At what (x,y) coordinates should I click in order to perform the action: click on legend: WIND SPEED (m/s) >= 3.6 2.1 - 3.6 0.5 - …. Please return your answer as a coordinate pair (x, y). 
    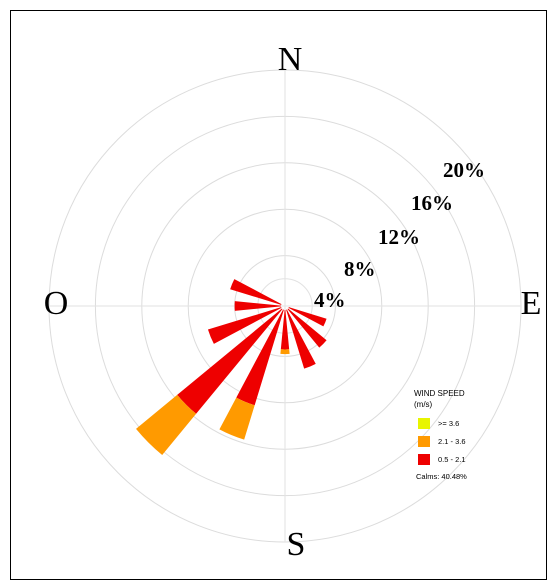
    Looking at the image, I should click on (440, 435).